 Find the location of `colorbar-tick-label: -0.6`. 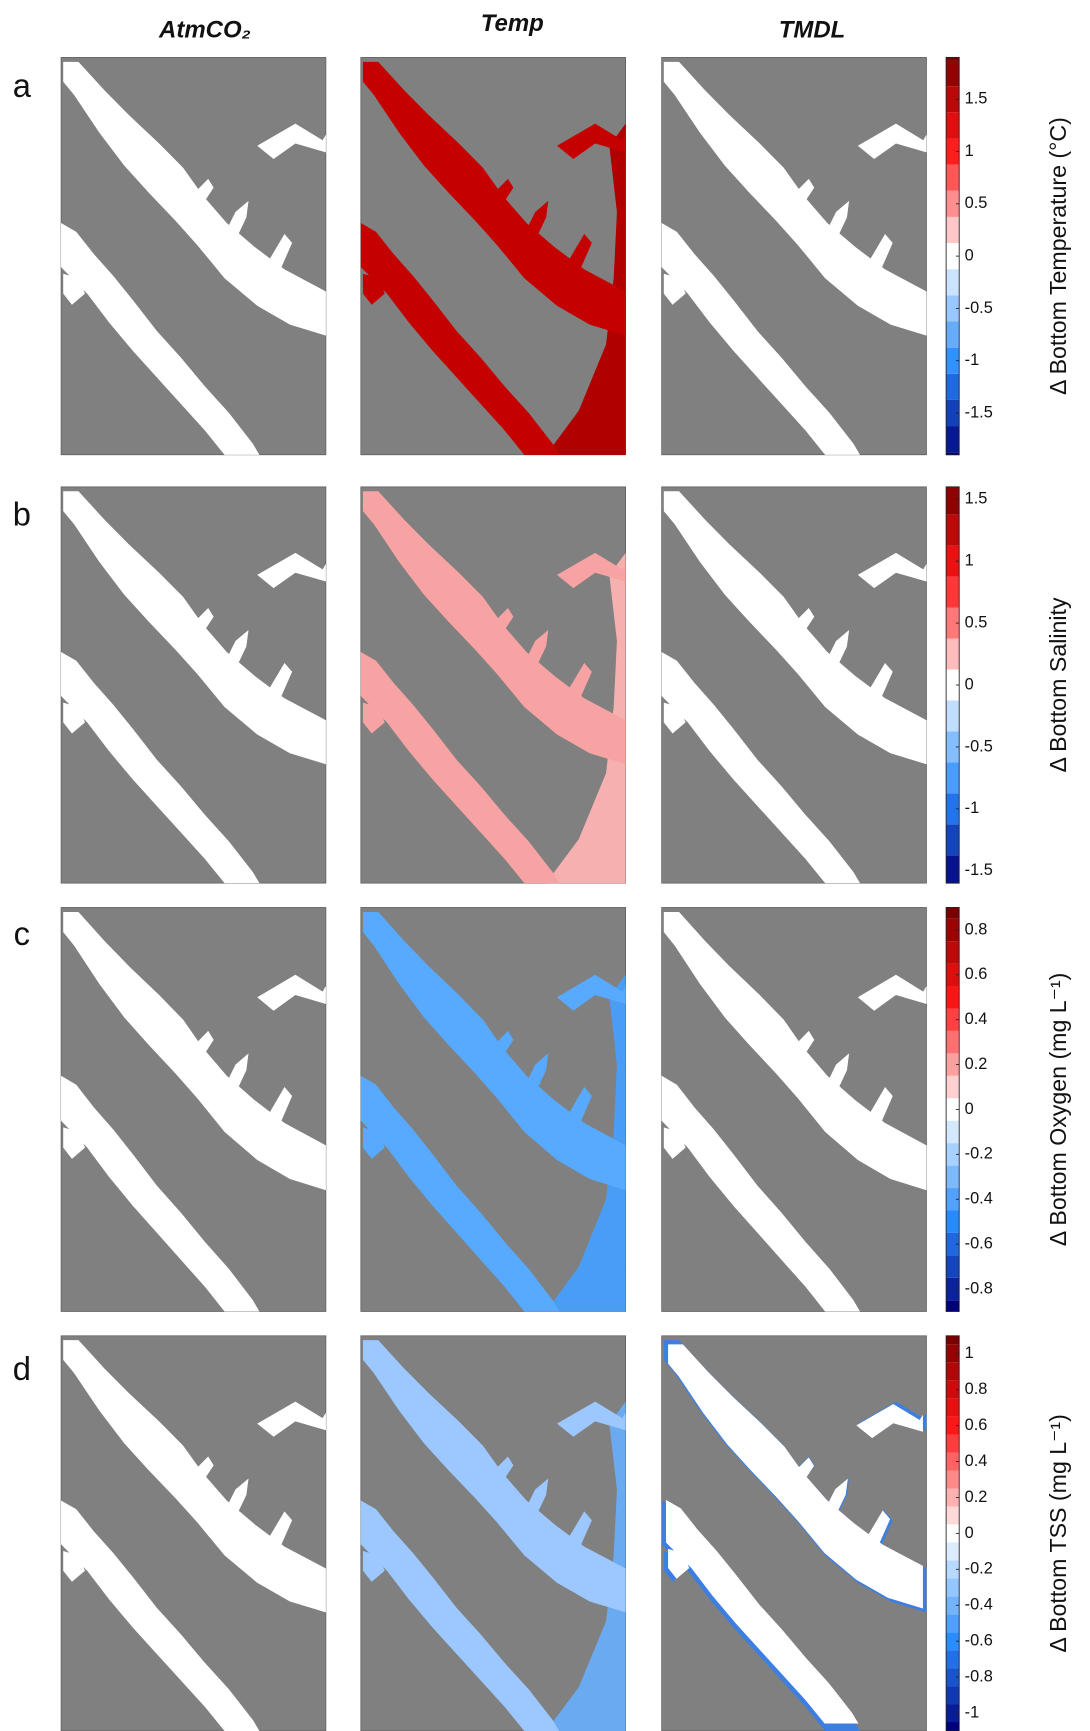

colorbar-tick-label: -0.6 is located at coordinates (979, 1640).